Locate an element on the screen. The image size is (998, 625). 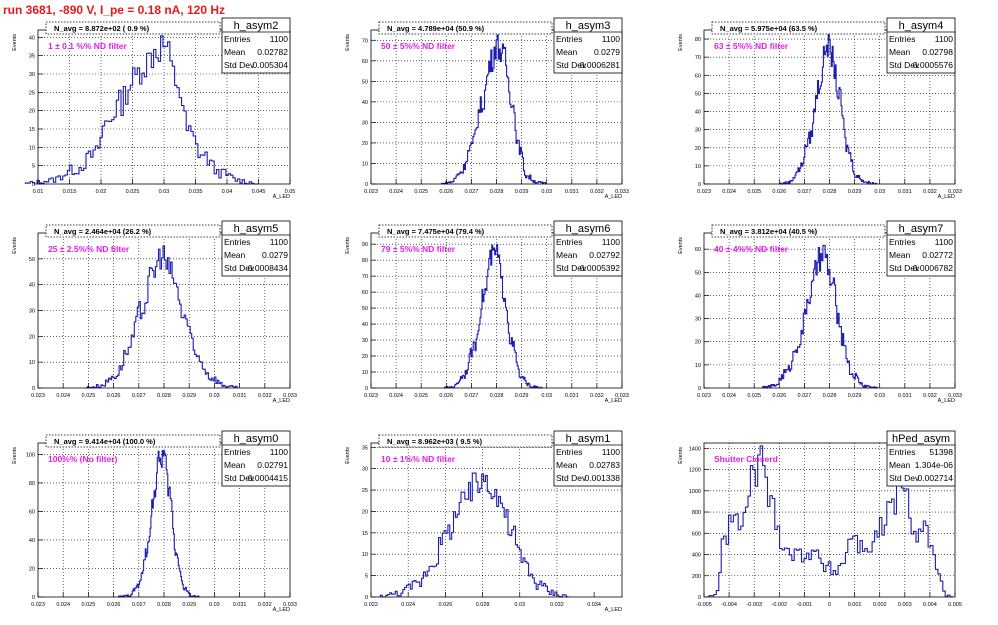
stats-value: 0.02798 is located at coordinates (937, 52).